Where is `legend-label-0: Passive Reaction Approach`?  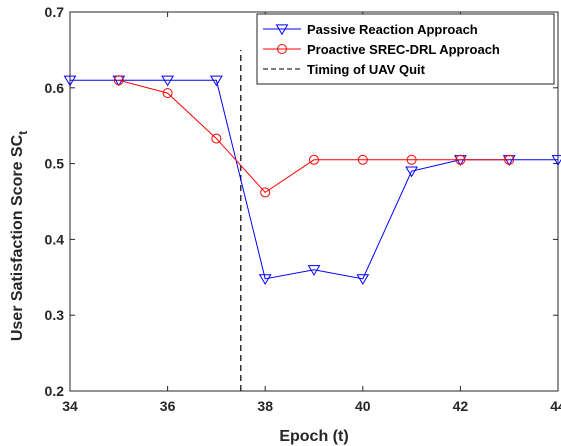
legend-label-0: Passive Reaction Approach is located at coordinates (392, 29).